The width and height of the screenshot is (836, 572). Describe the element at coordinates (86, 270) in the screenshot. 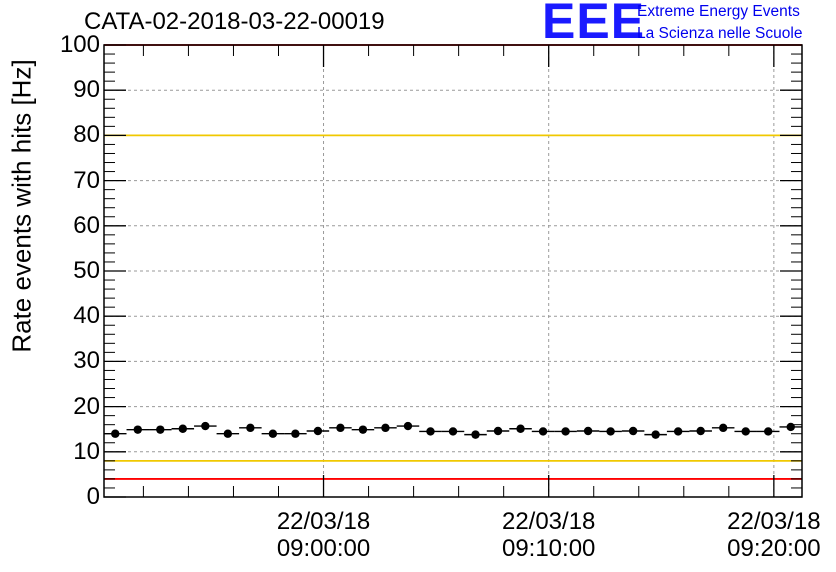

I see `y-tick-label: 50` at that location.